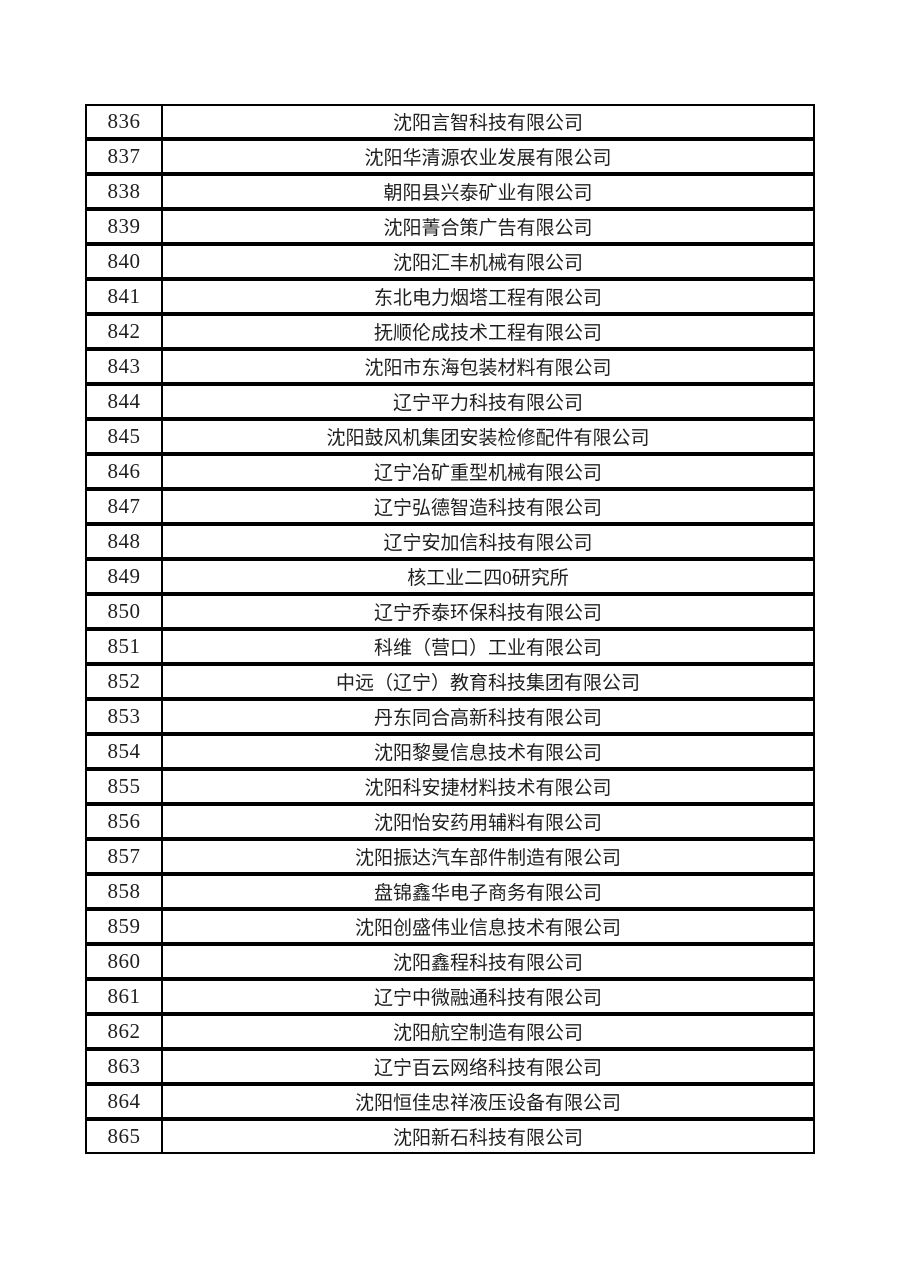 The width and height of the screenshot is (900, 1272). I want to click on table-row: 862 沈阳航空制造有限公司, so click(450, 1031).